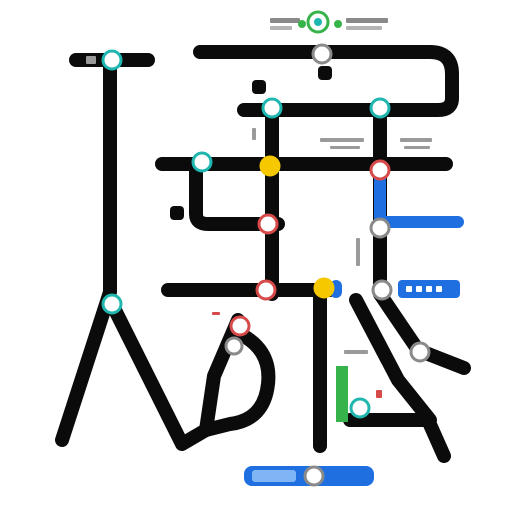 This screenshot has width=512, height=512. I want to click on red-accents, so click(297, 355).